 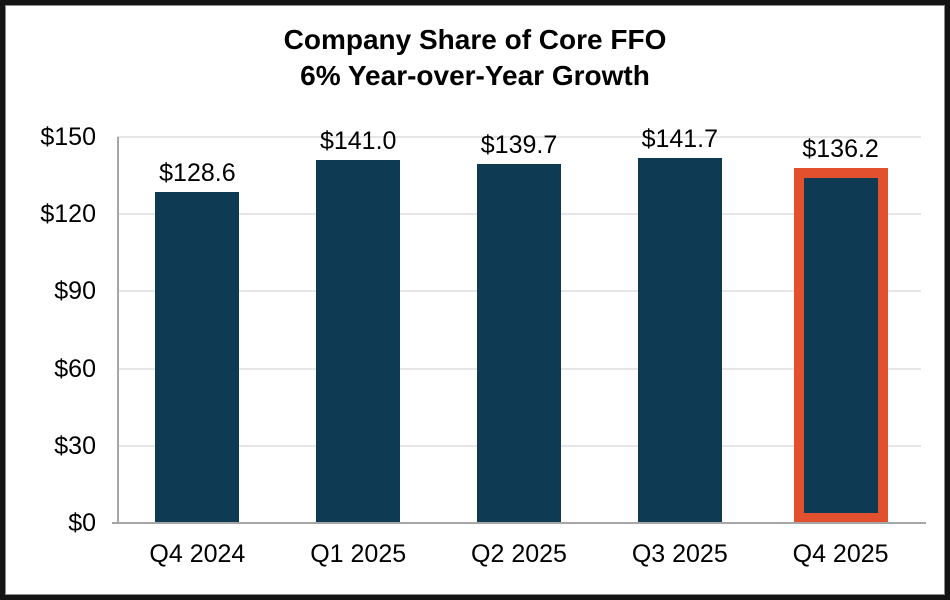 What do you see at coordinates (519, 554) in the screenshot?
I see `x-tick-label: Q2 2025` at bounding box center [519, 554].